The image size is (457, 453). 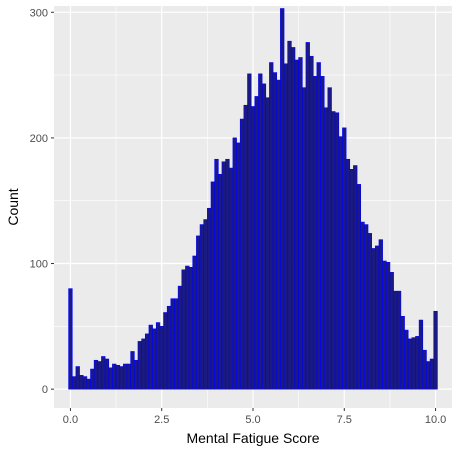 What do you see at coordinates (39, 13) in the screenshot?
I see `y-tick-label: 300` at bounding box center [39, 13].